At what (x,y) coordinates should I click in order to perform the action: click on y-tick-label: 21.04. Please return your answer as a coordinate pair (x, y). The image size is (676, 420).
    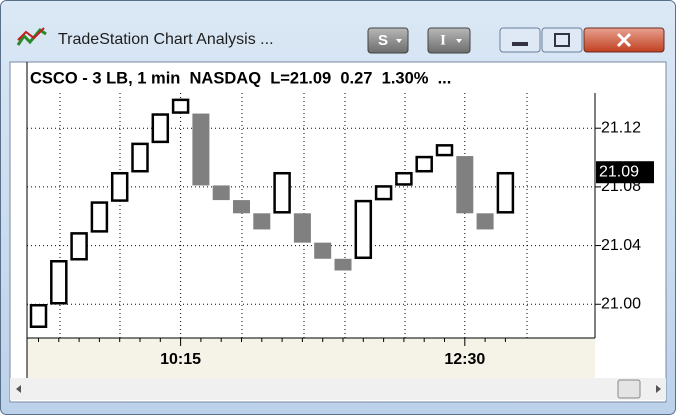
    Looking at the image, I should click on (621, 245).